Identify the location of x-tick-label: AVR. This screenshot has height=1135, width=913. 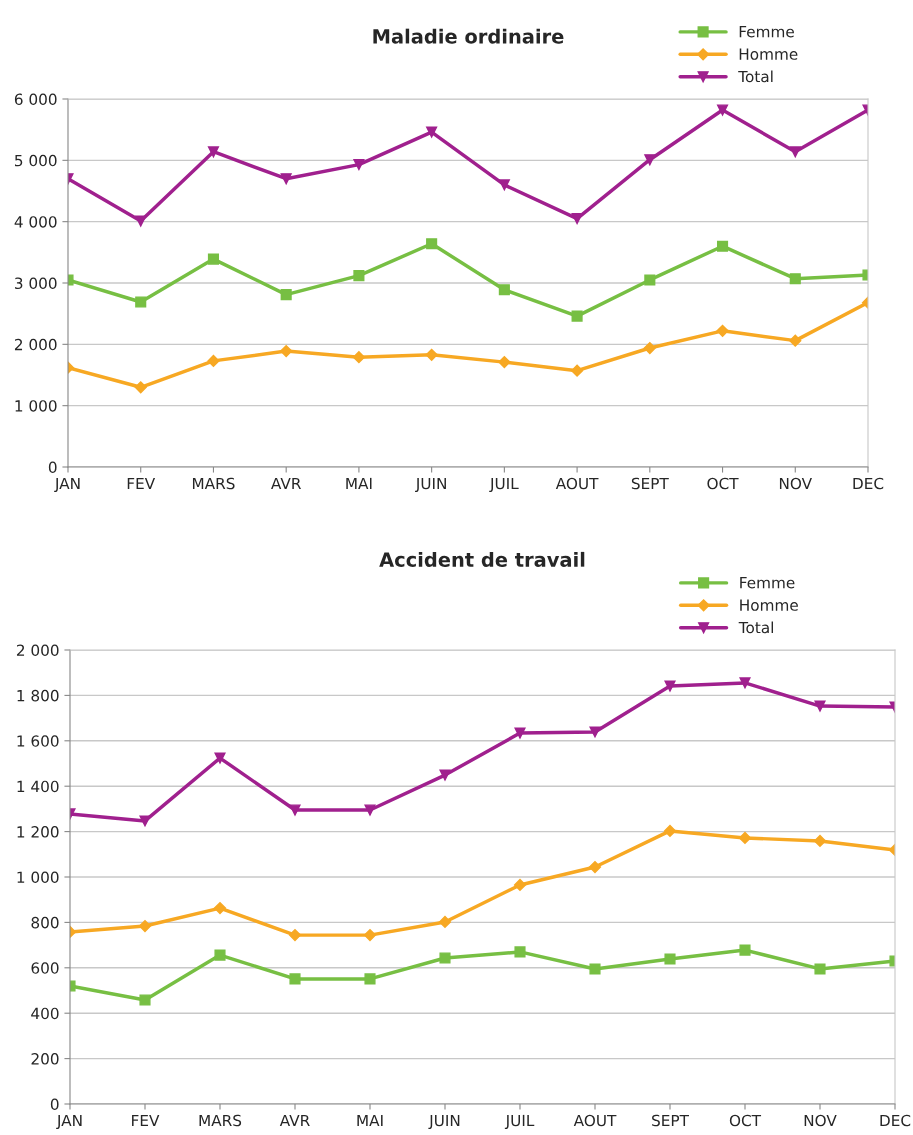
(286, 483).